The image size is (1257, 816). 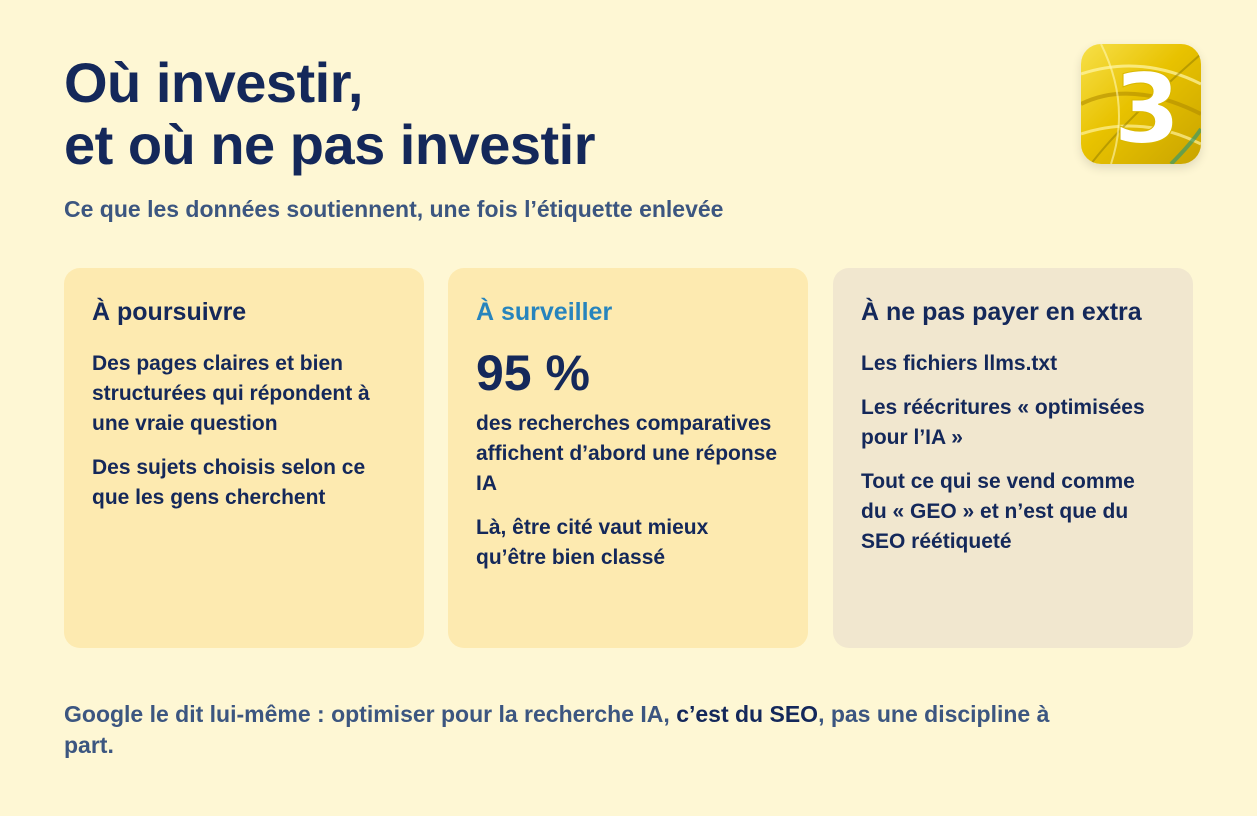 What do you see at coordinates (1003, 422) in the screenshot?
I see `card-item: Les réécritures « optimisées pour l’IA »` at bounding box center [1003, 422].